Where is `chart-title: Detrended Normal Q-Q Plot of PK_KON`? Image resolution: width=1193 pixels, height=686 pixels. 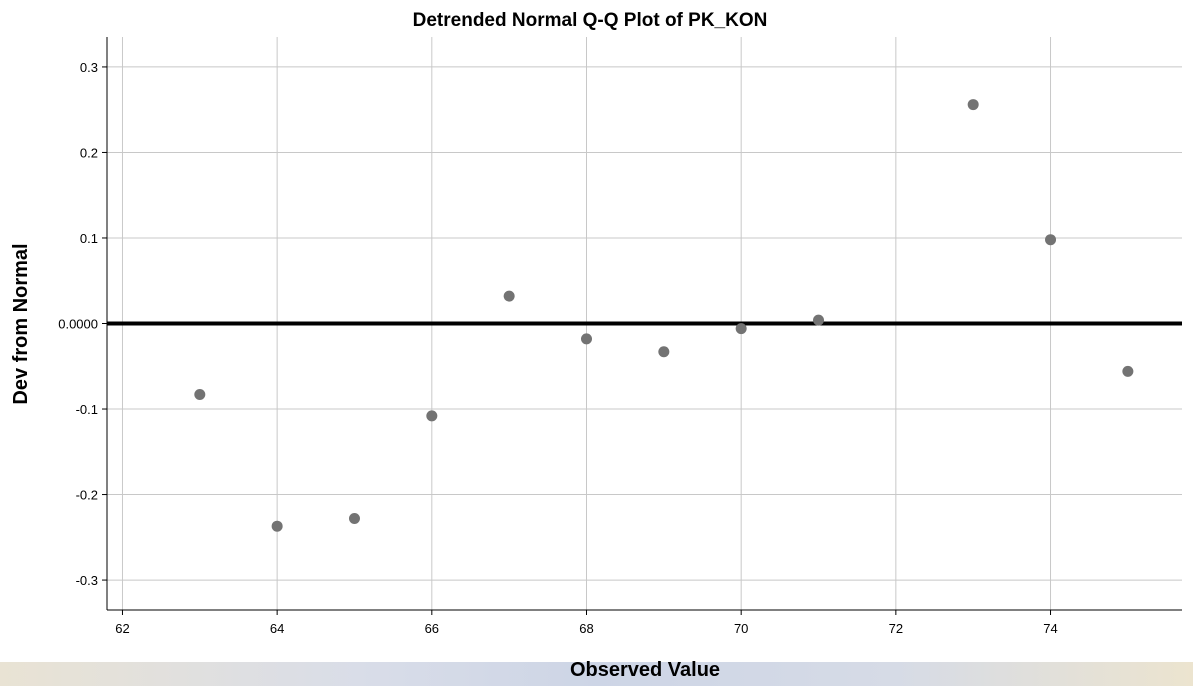
chart-title: Detrended Normal Q-Q Plot of PK_KON is located at coordinates (590, 20).